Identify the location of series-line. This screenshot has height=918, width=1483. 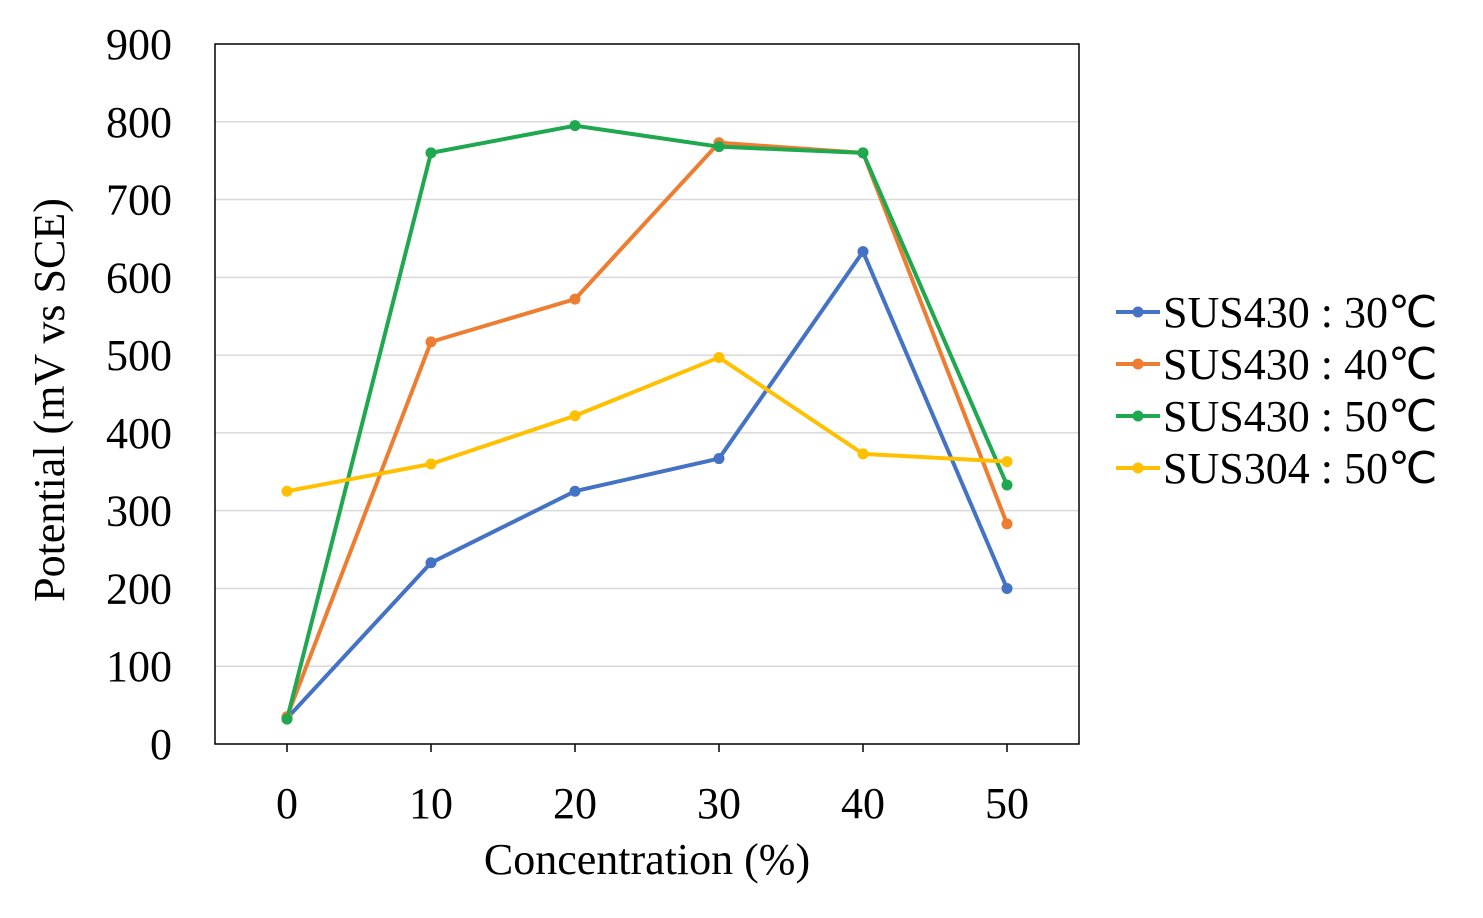
(647, 424).